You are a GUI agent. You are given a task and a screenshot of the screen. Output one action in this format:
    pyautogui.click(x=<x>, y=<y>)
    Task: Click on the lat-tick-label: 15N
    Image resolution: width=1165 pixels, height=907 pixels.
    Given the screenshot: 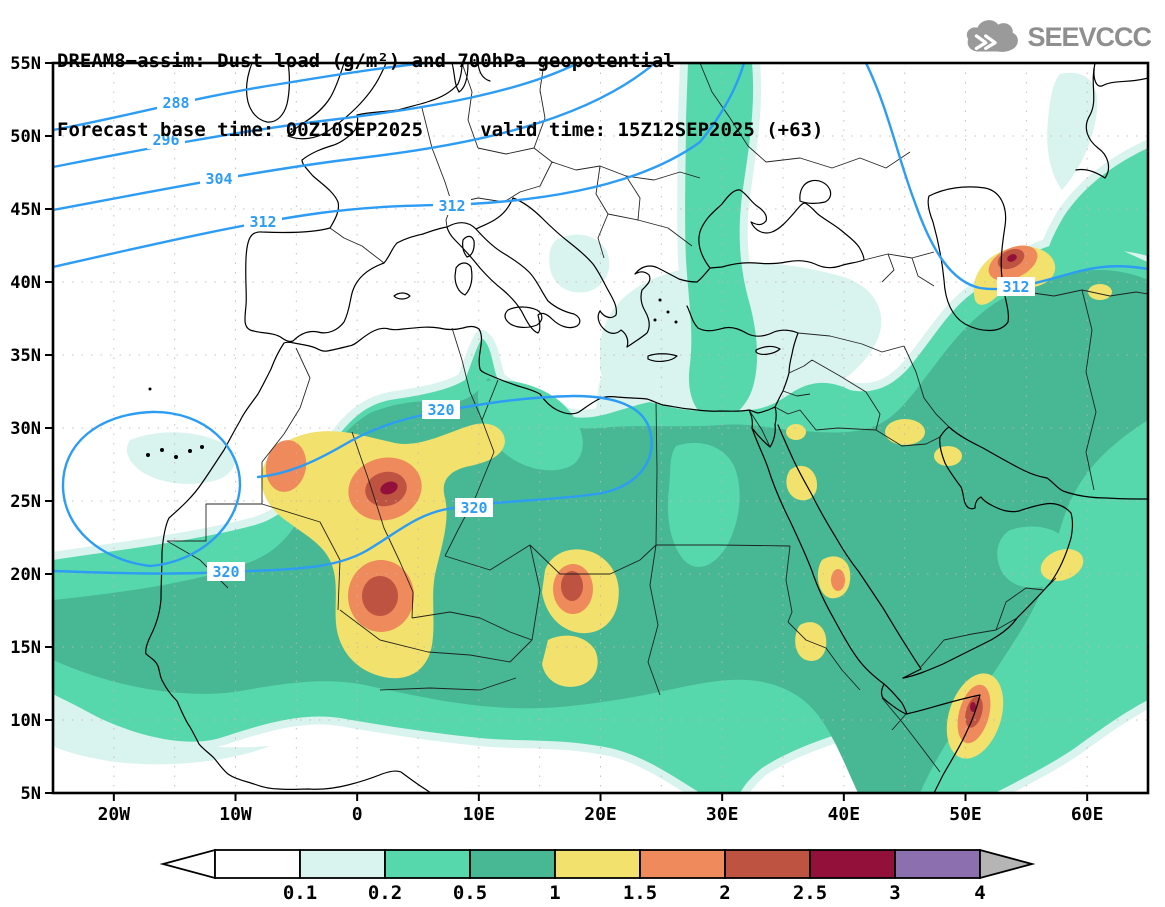 What is the action you would take?
    pyautogui.click(x=25, y=648)
    